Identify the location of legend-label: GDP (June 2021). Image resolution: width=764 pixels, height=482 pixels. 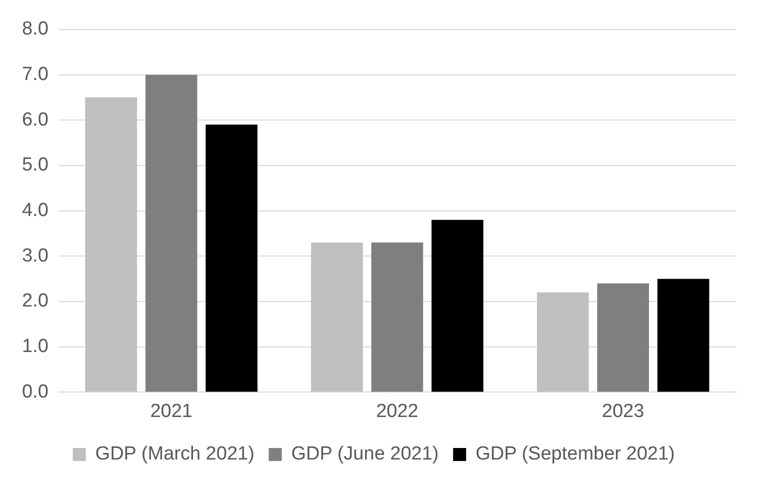
(365, 454).